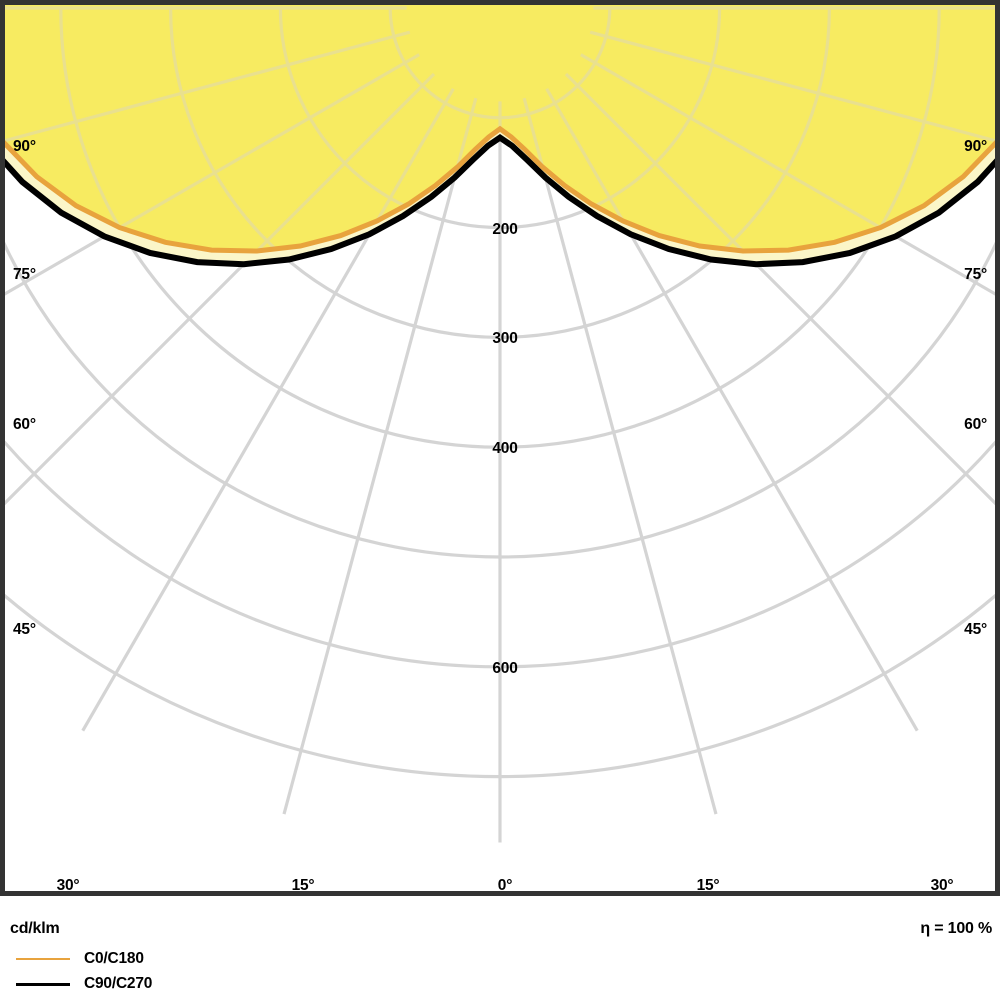 The image size is (1000, 1000). Describe the element at coordinates (956, 928) in the screenshot. I see `efficiency-label: η = 100 %` at that location.